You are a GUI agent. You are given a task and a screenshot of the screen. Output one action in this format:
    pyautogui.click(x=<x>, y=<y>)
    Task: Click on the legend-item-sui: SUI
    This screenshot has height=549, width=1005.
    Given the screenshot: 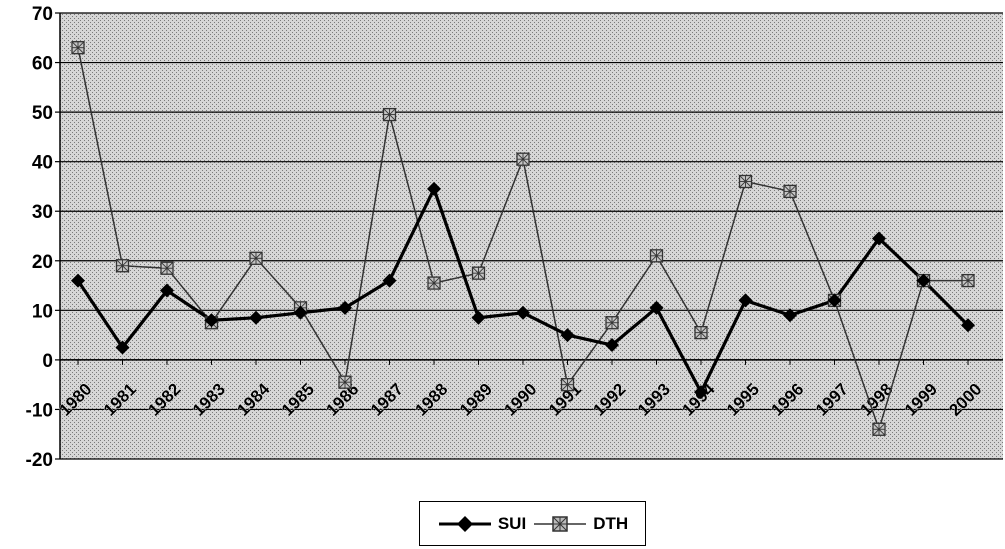 What is the action you would take?
    pyautogui.click(x=481, y=524)
    